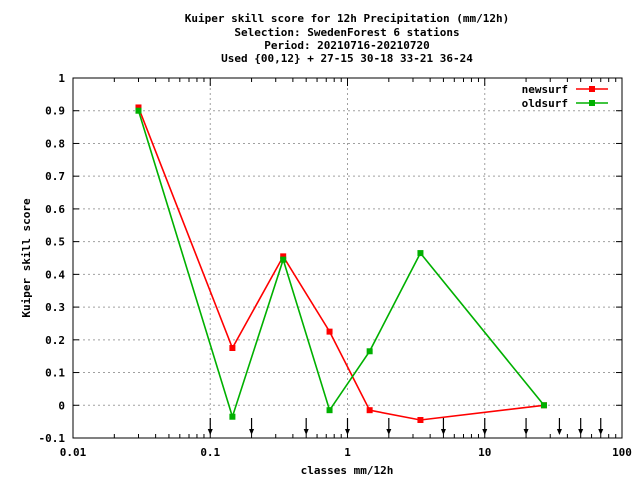 The height and width of the screenshot is (480, 640). What do you see at coordinates (55, 373) in the screenshot?
I see `y-tick-label: 0.1` at bounding box center [55, 373].